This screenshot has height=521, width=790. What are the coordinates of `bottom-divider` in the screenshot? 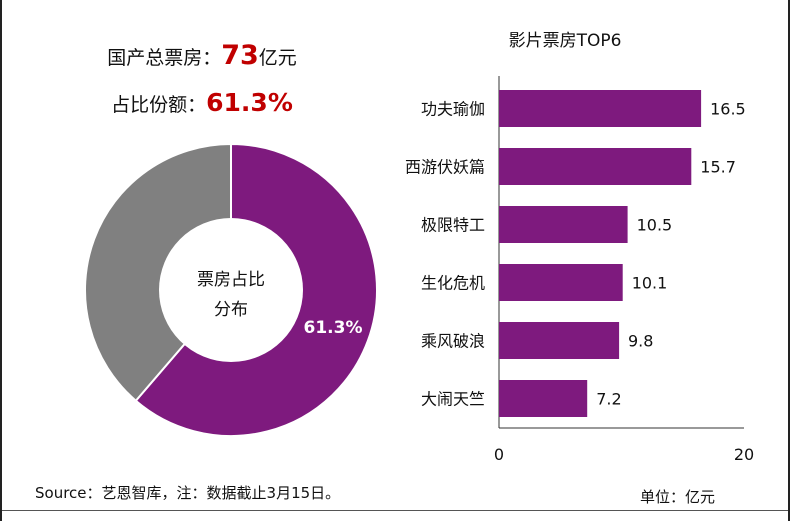 It's located at (395, 510).